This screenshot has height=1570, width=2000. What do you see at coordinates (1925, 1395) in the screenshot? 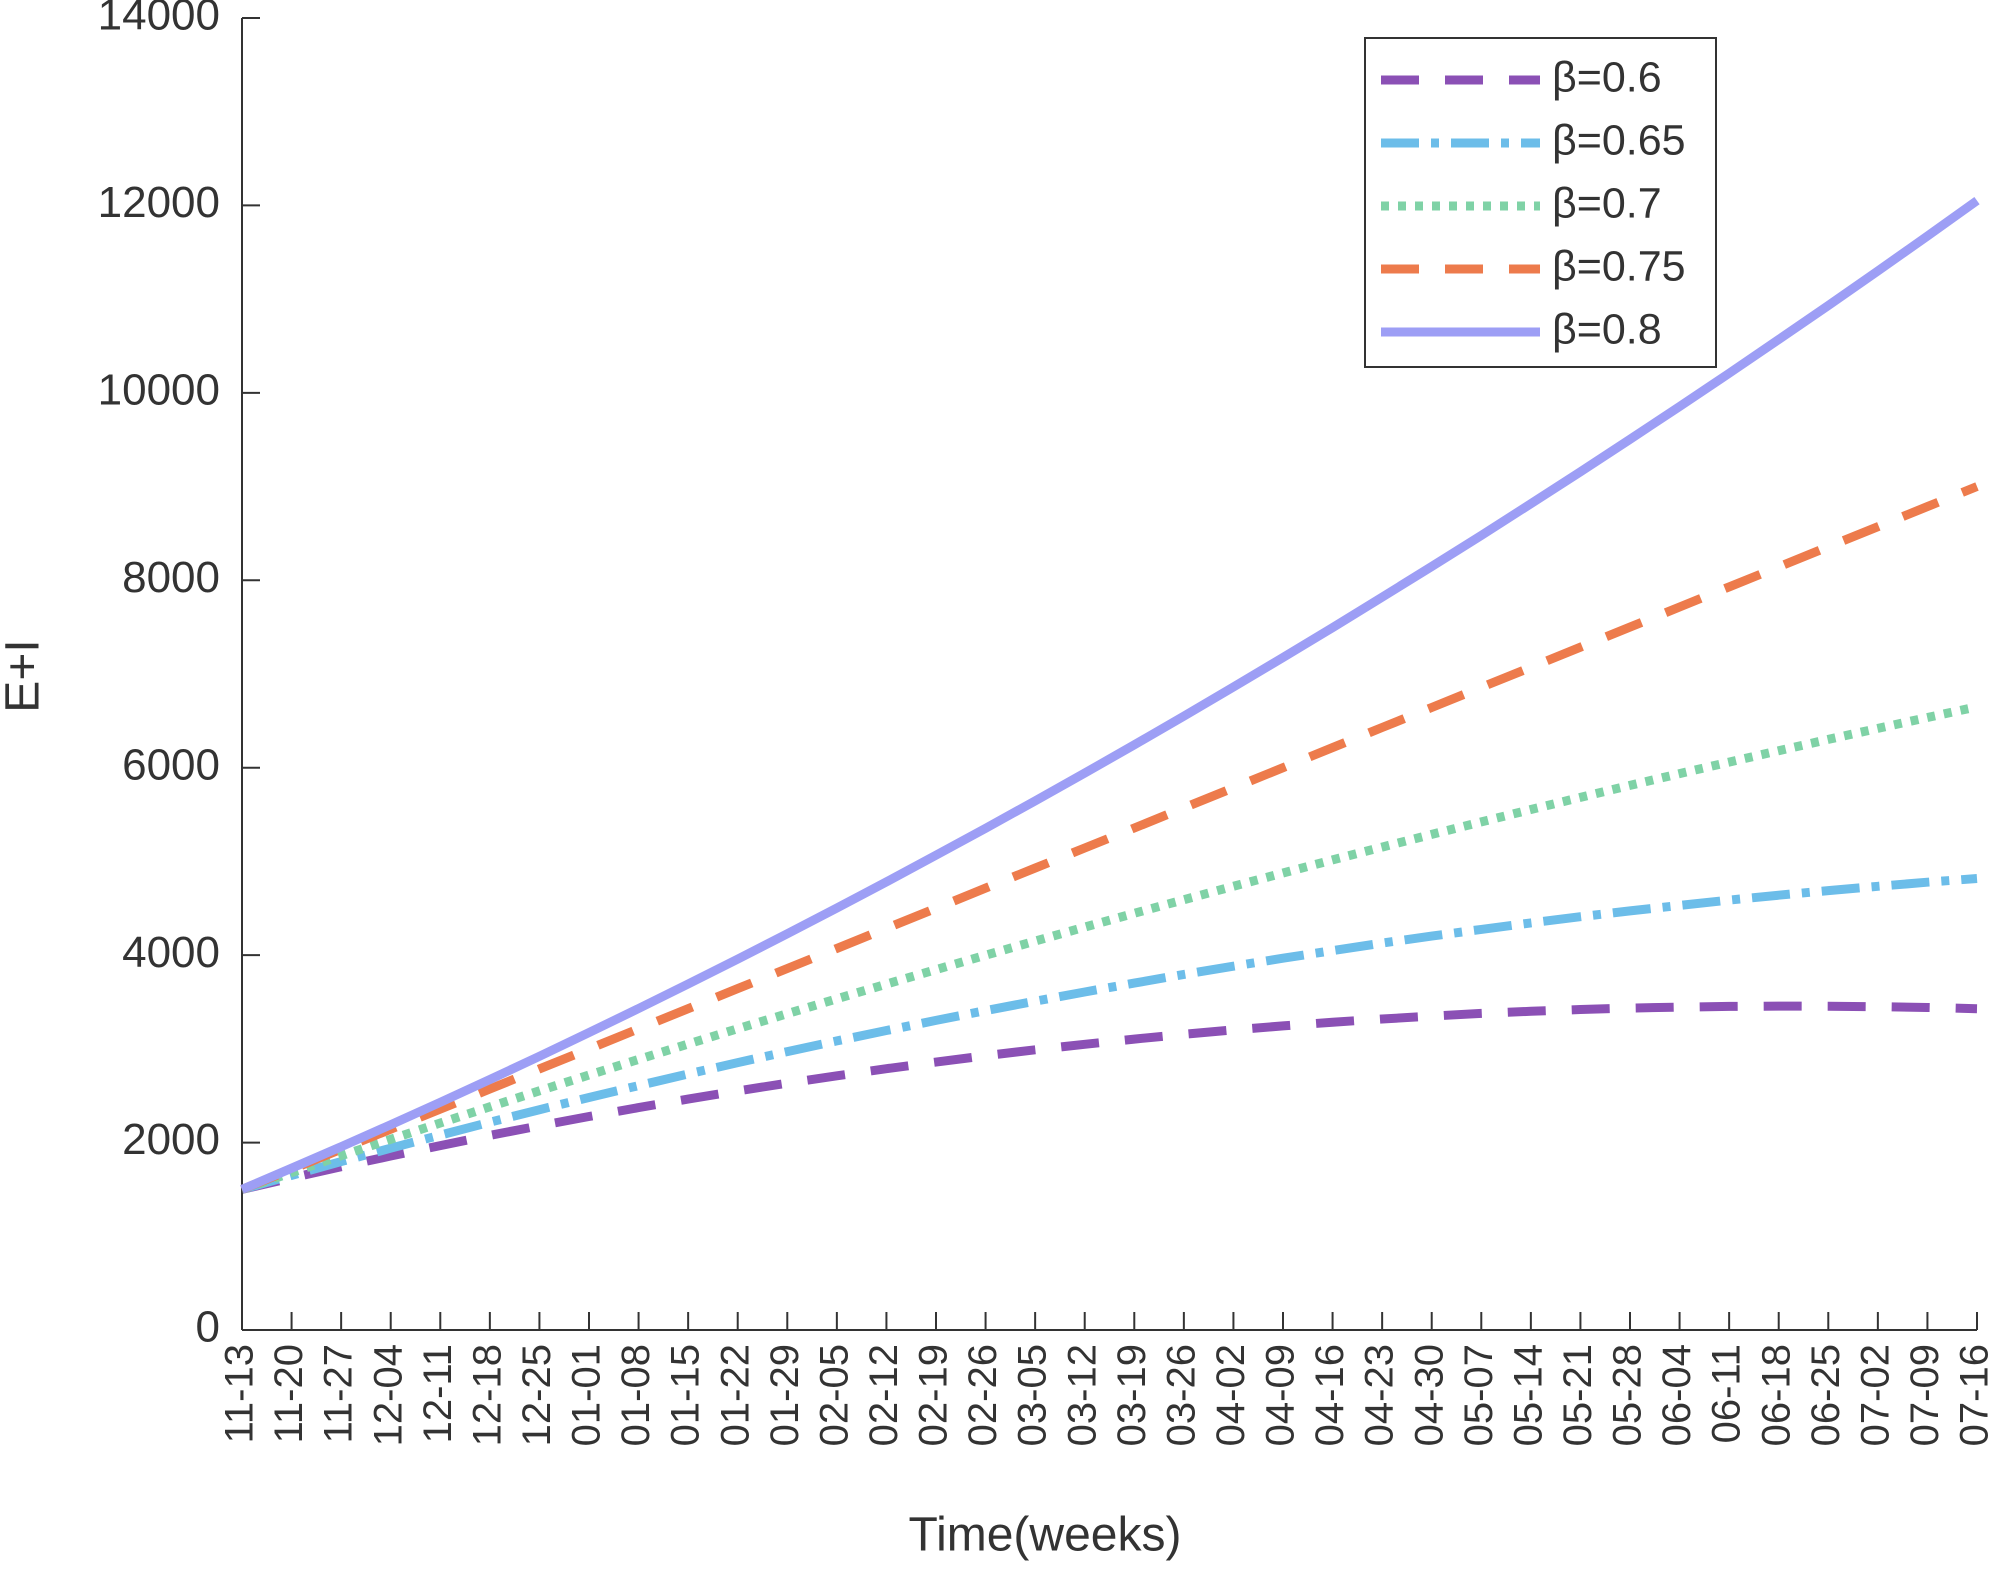
I see `x-tick-label: 07-09` at bounding box center [1925, 1395].